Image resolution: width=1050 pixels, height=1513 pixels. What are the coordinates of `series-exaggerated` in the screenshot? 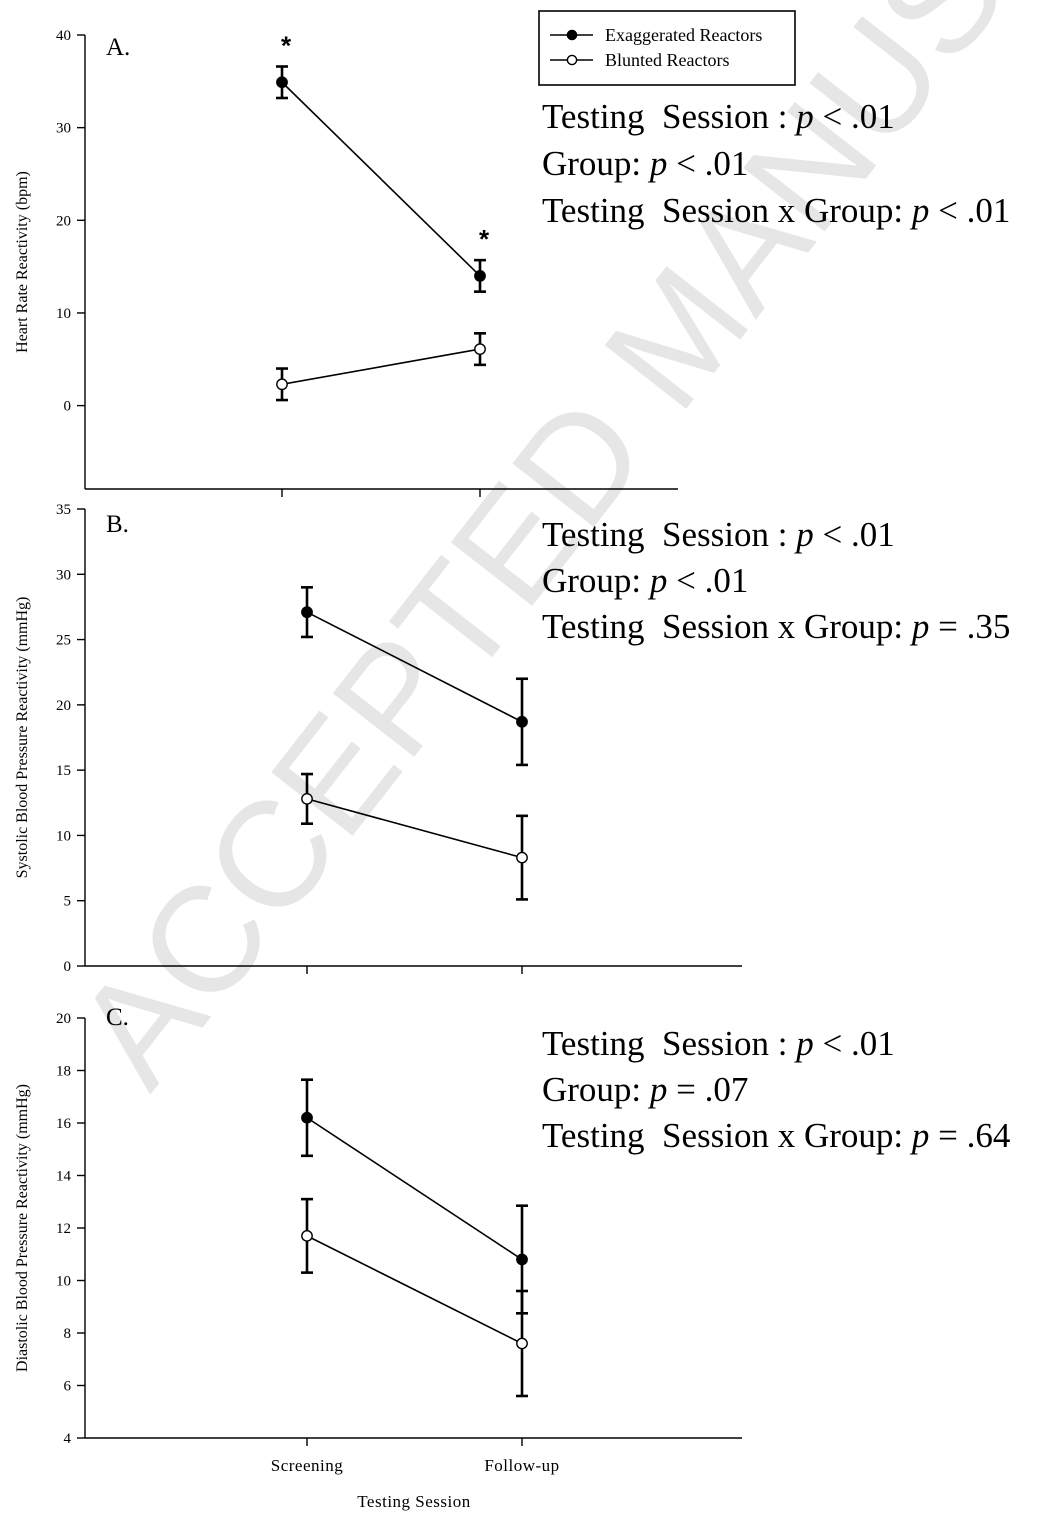 It's located at (414, 1196).